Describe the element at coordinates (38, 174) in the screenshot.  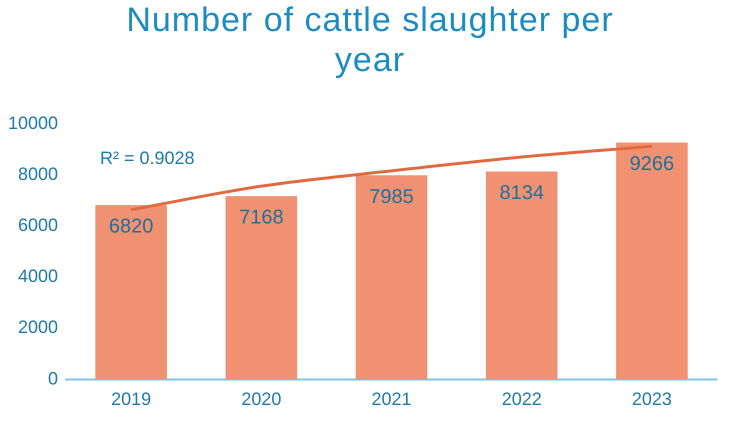
I see `y-tick-label: 8000` at that location.